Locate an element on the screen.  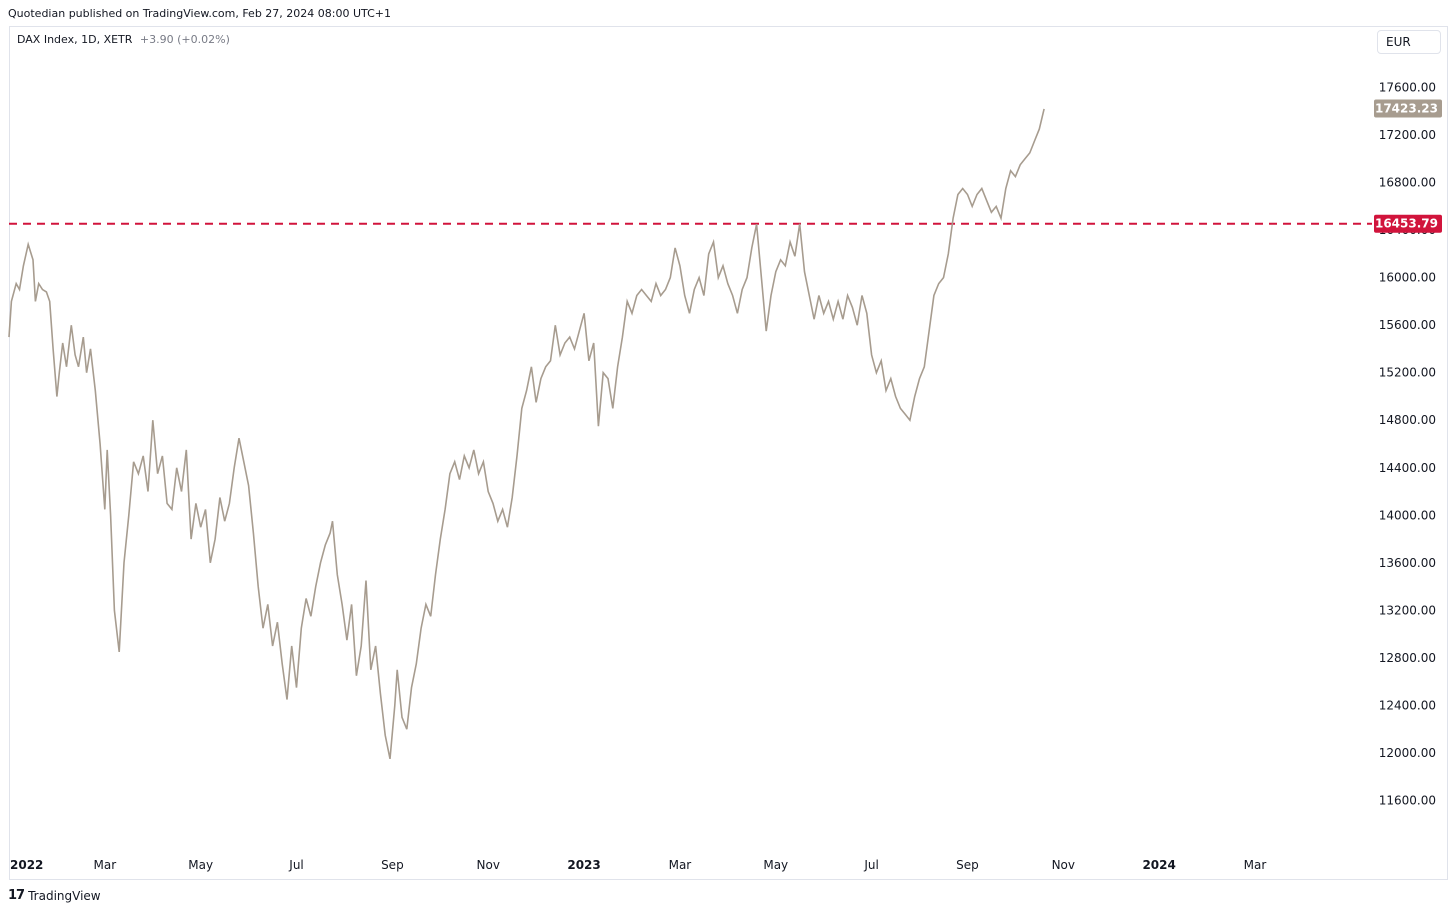
brand-label: TradingView is located at coordinates (64, 895).